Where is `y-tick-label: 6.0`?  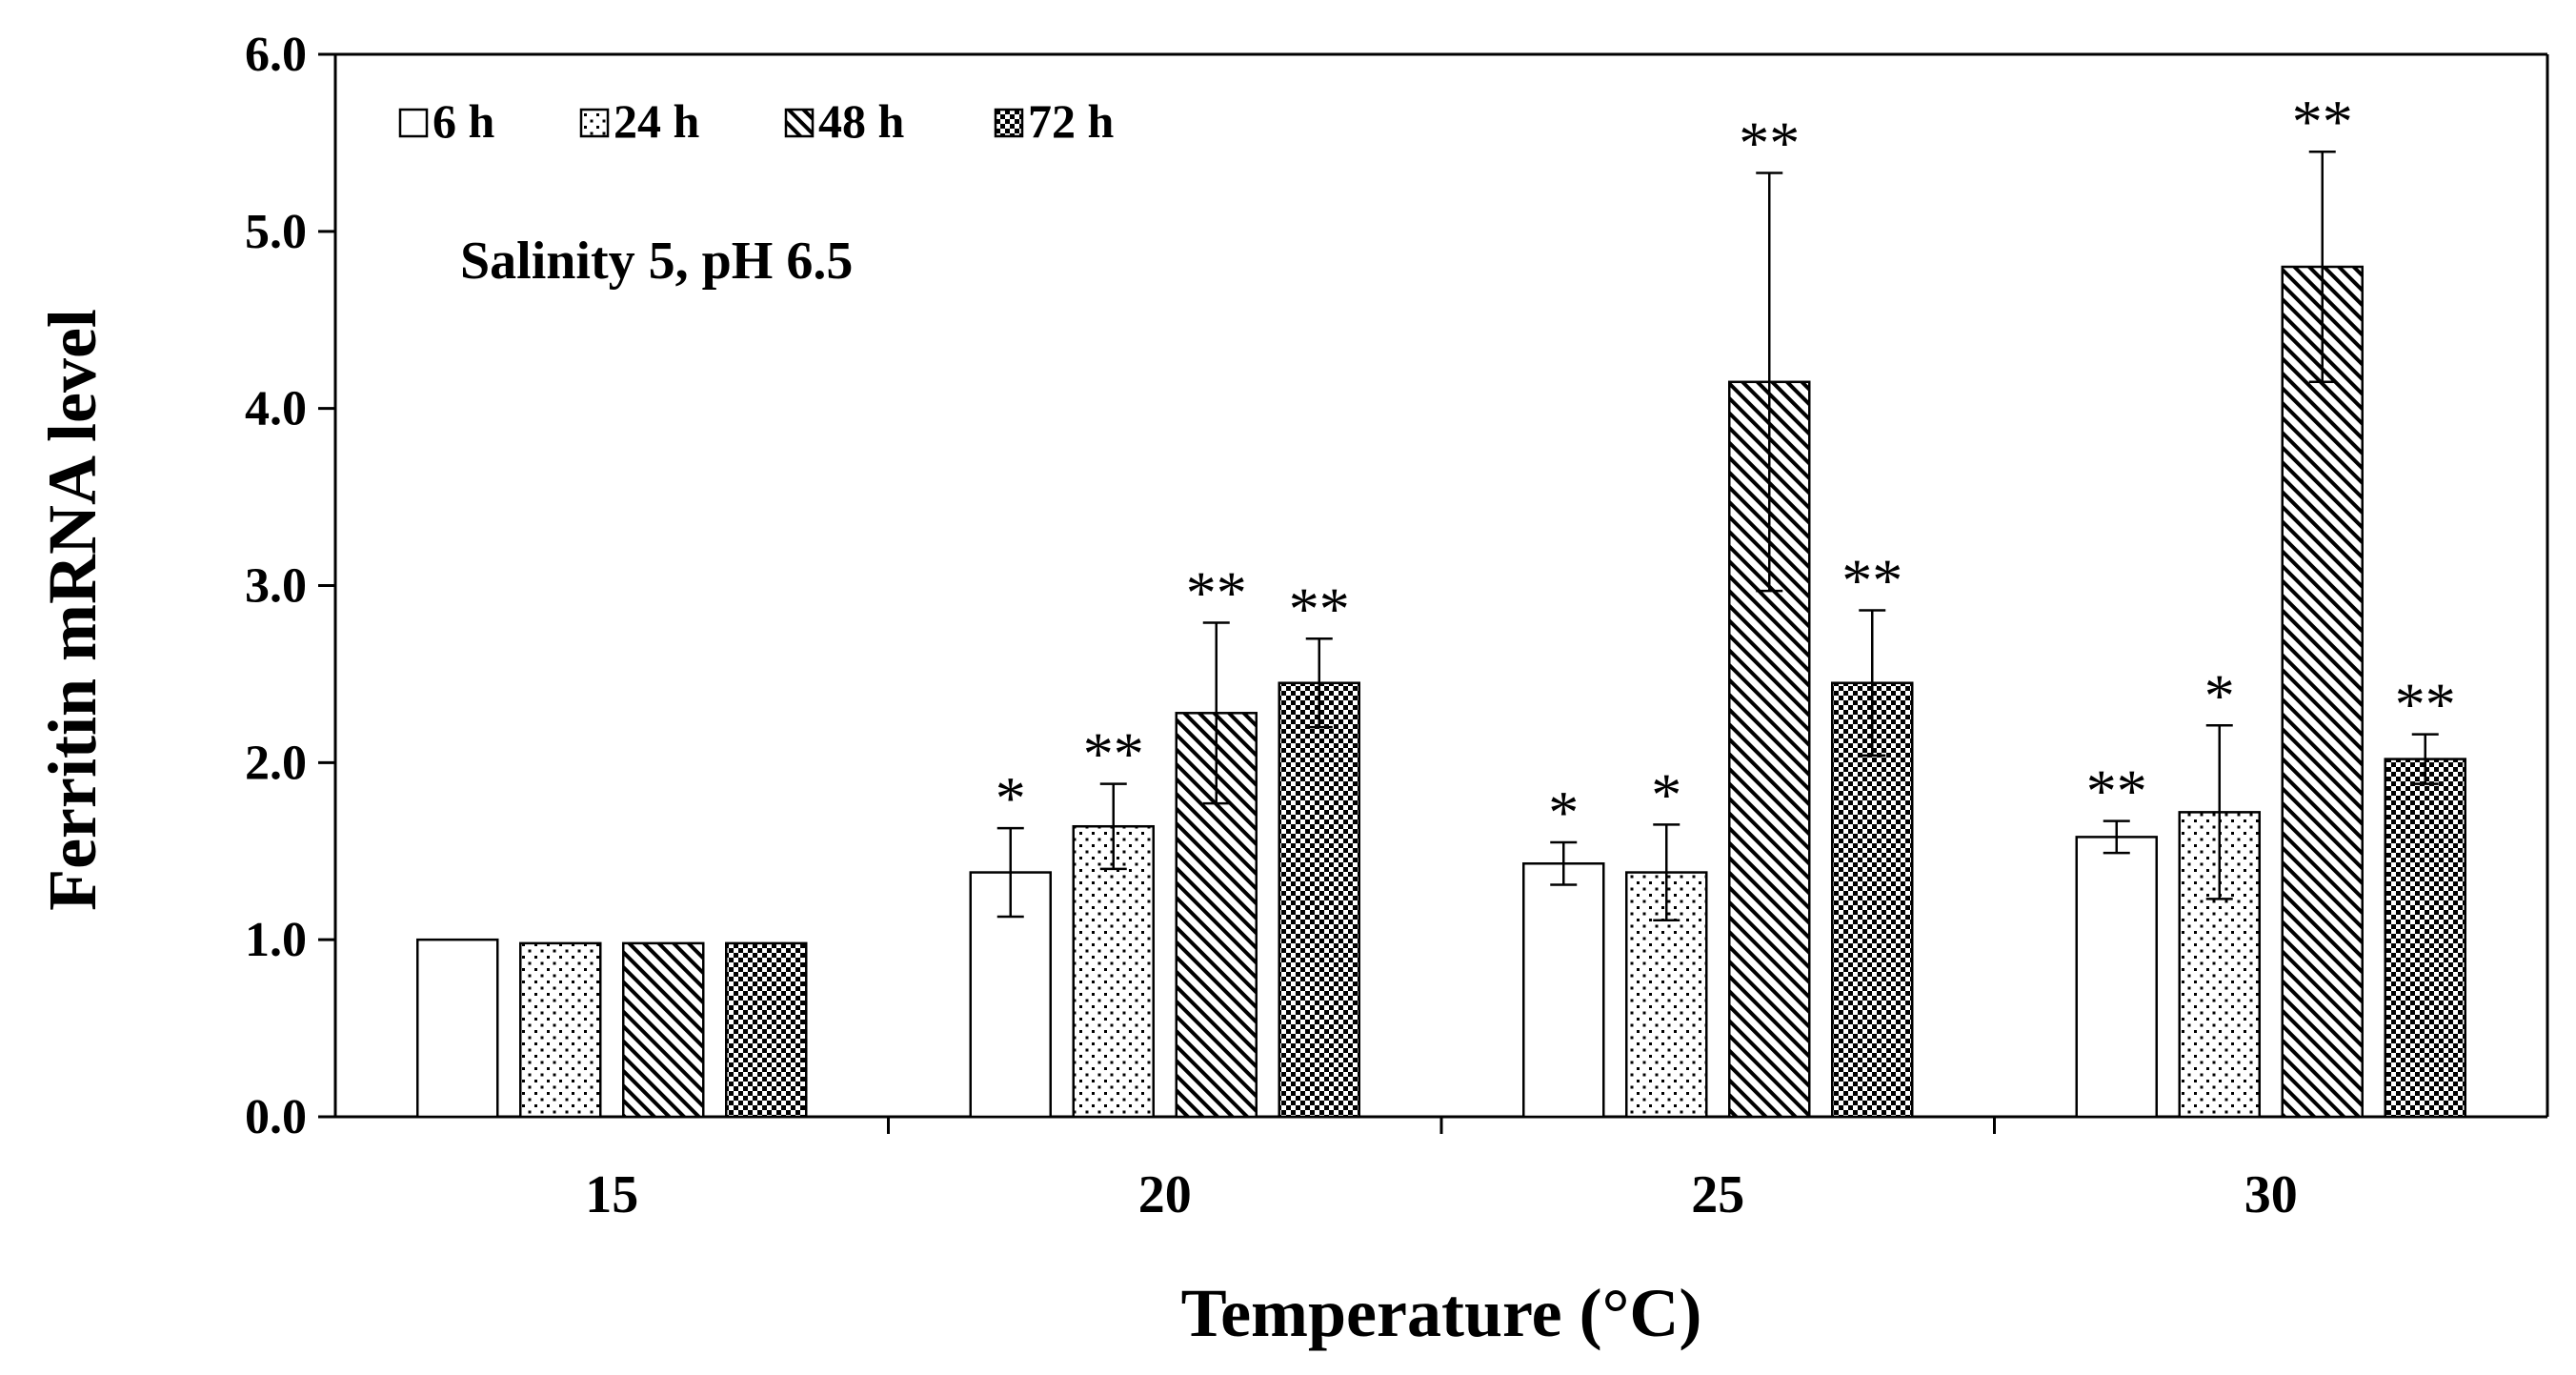
y-tick-label: 6.0 is located at coordinates (276, 55).